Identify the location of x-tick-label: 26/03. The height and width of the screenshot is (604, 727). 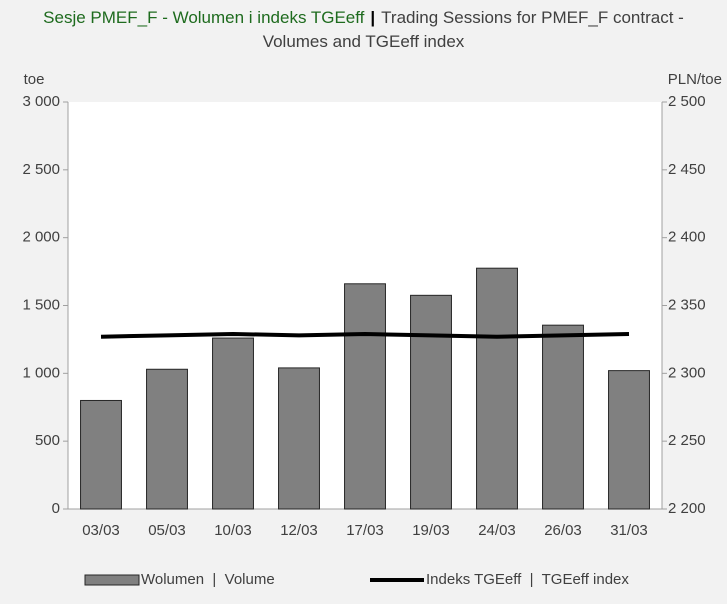
(563, 530).